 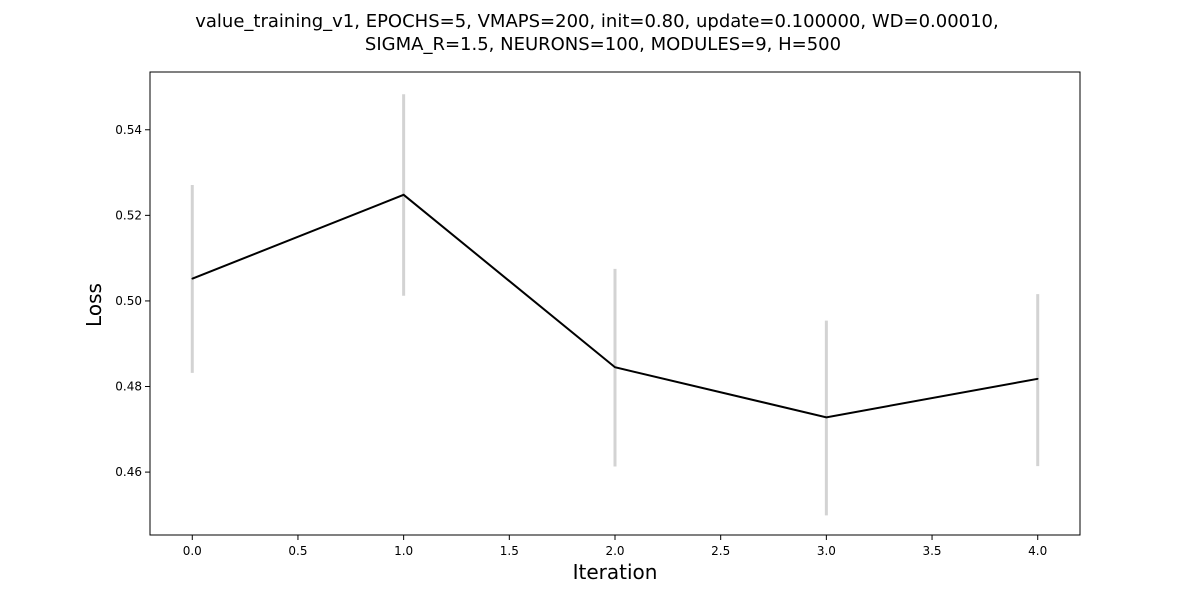 I want to click on y-tick-label-4: 0.54, so click(x=128, y=130).